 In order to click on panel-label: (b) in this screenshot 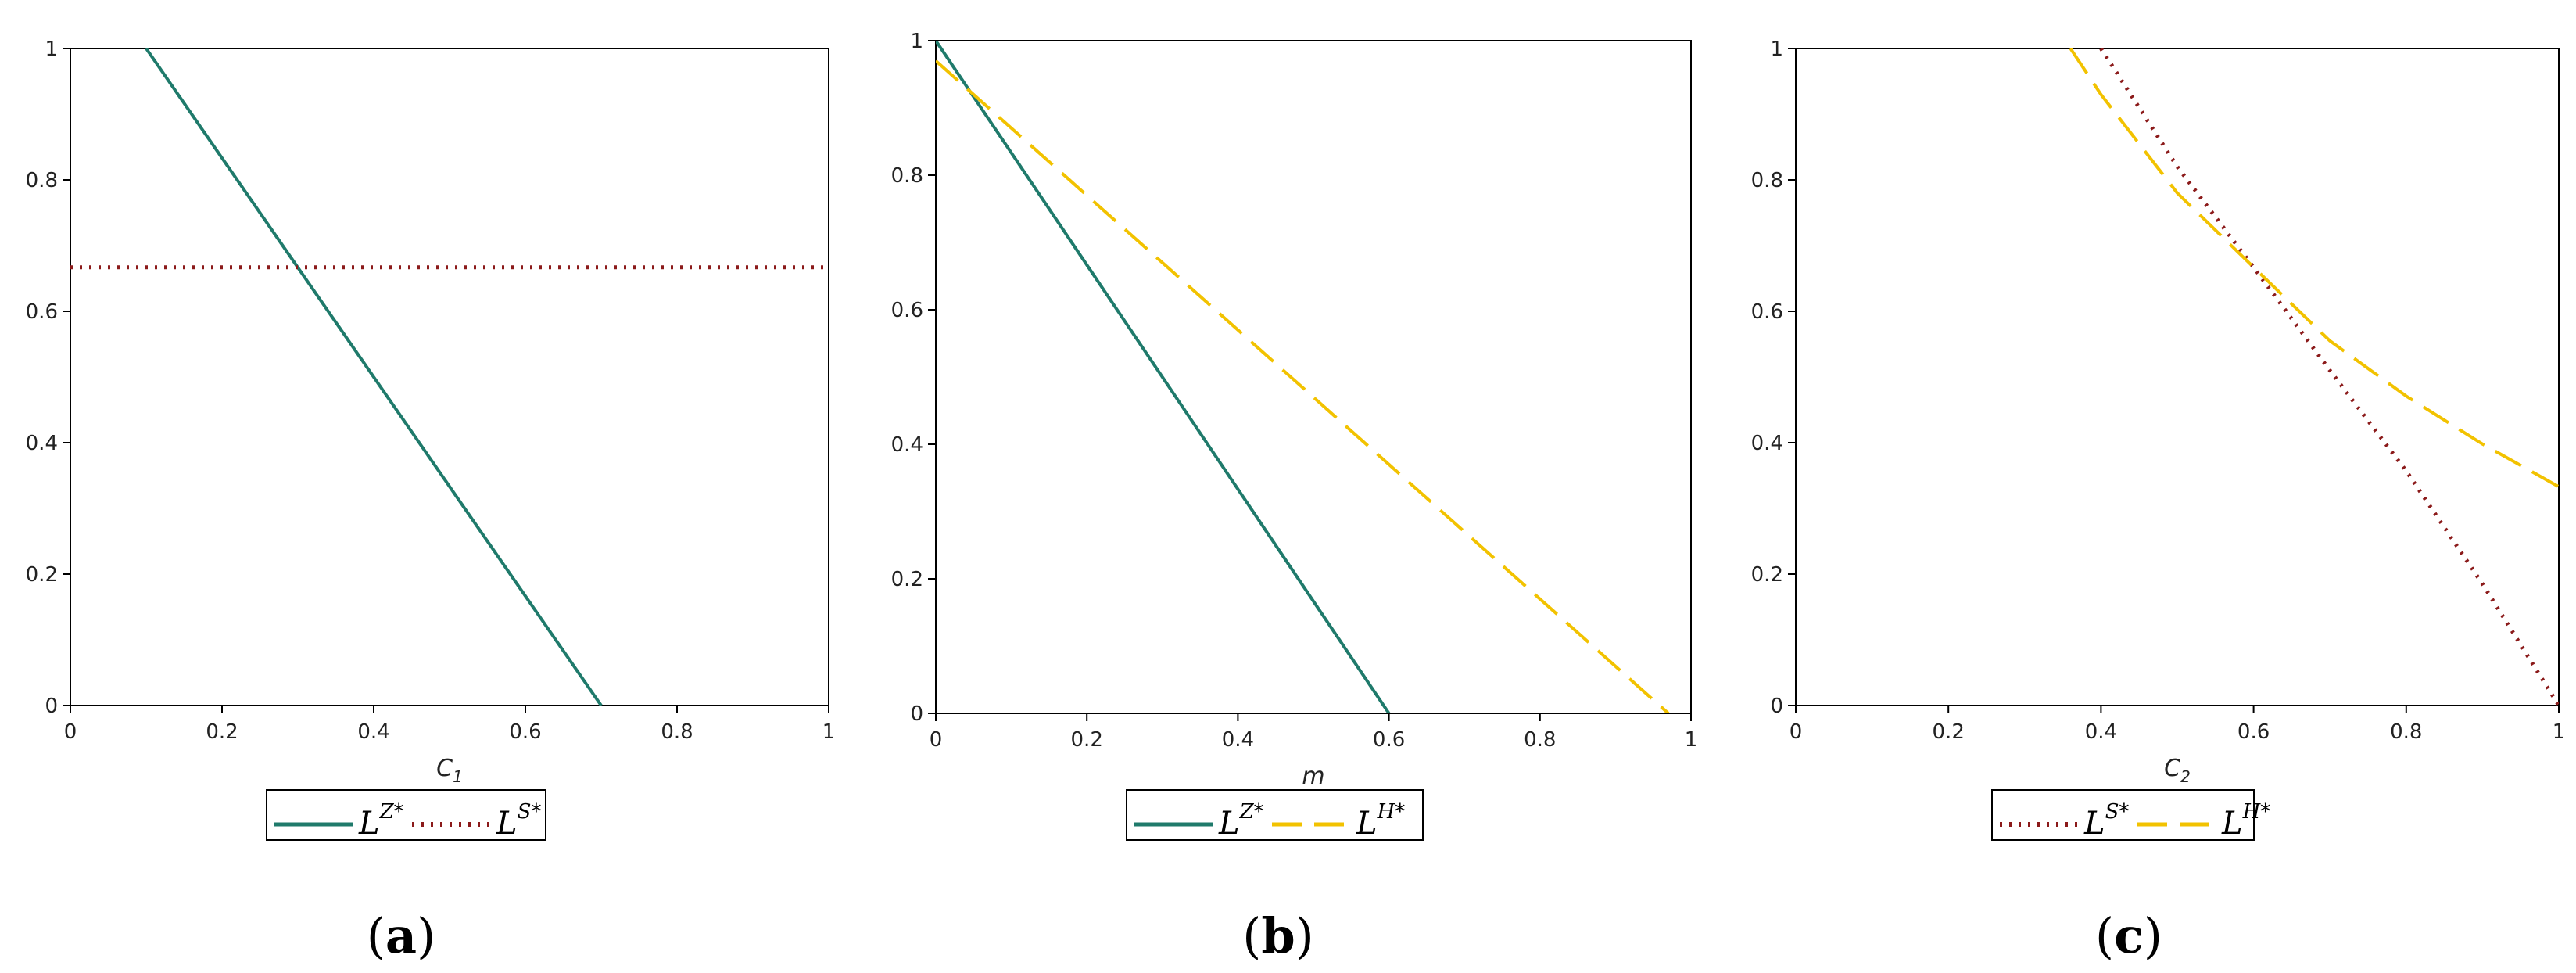, I will do `click(1278, 935)`.